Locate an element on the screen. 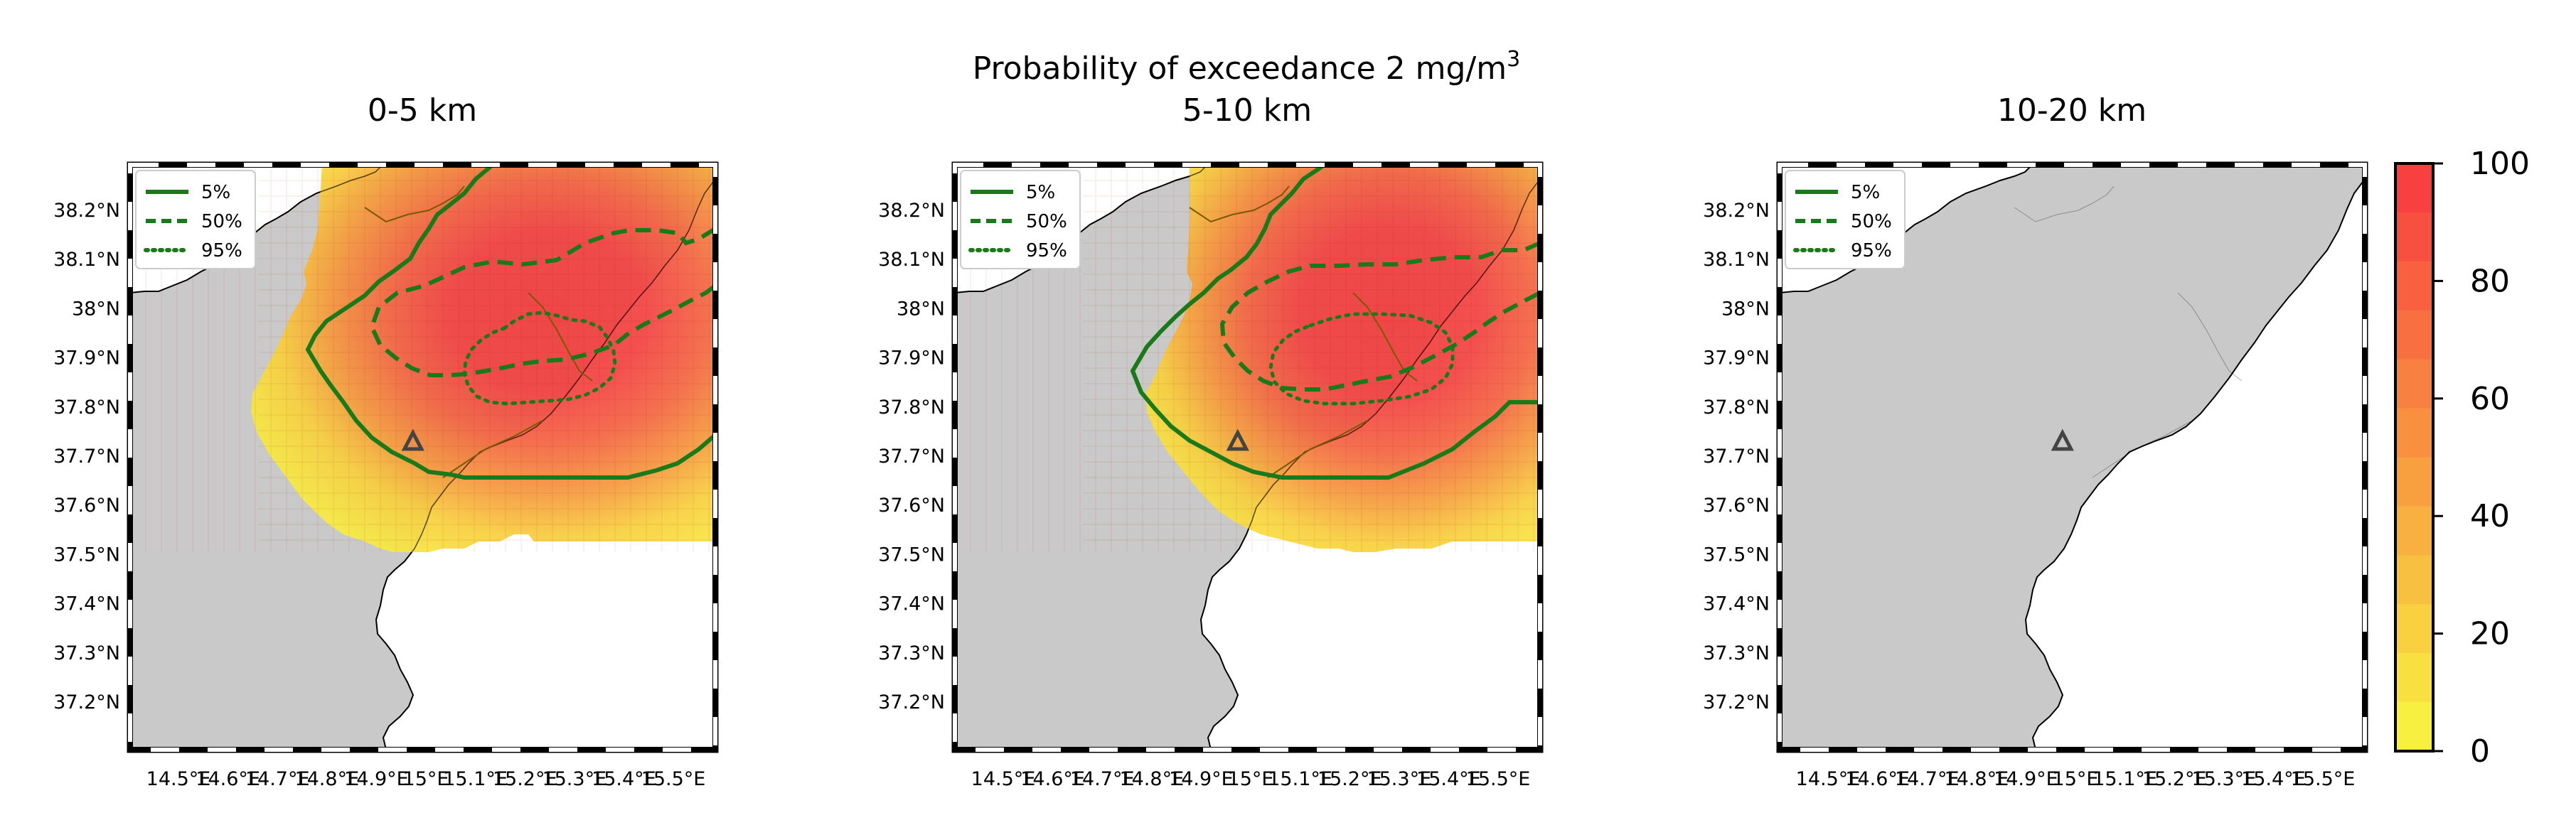 This screenshot has height=825, width=2576. colorbar: 100 80 60 40 20 0 is located at coordinates (2462, 458).